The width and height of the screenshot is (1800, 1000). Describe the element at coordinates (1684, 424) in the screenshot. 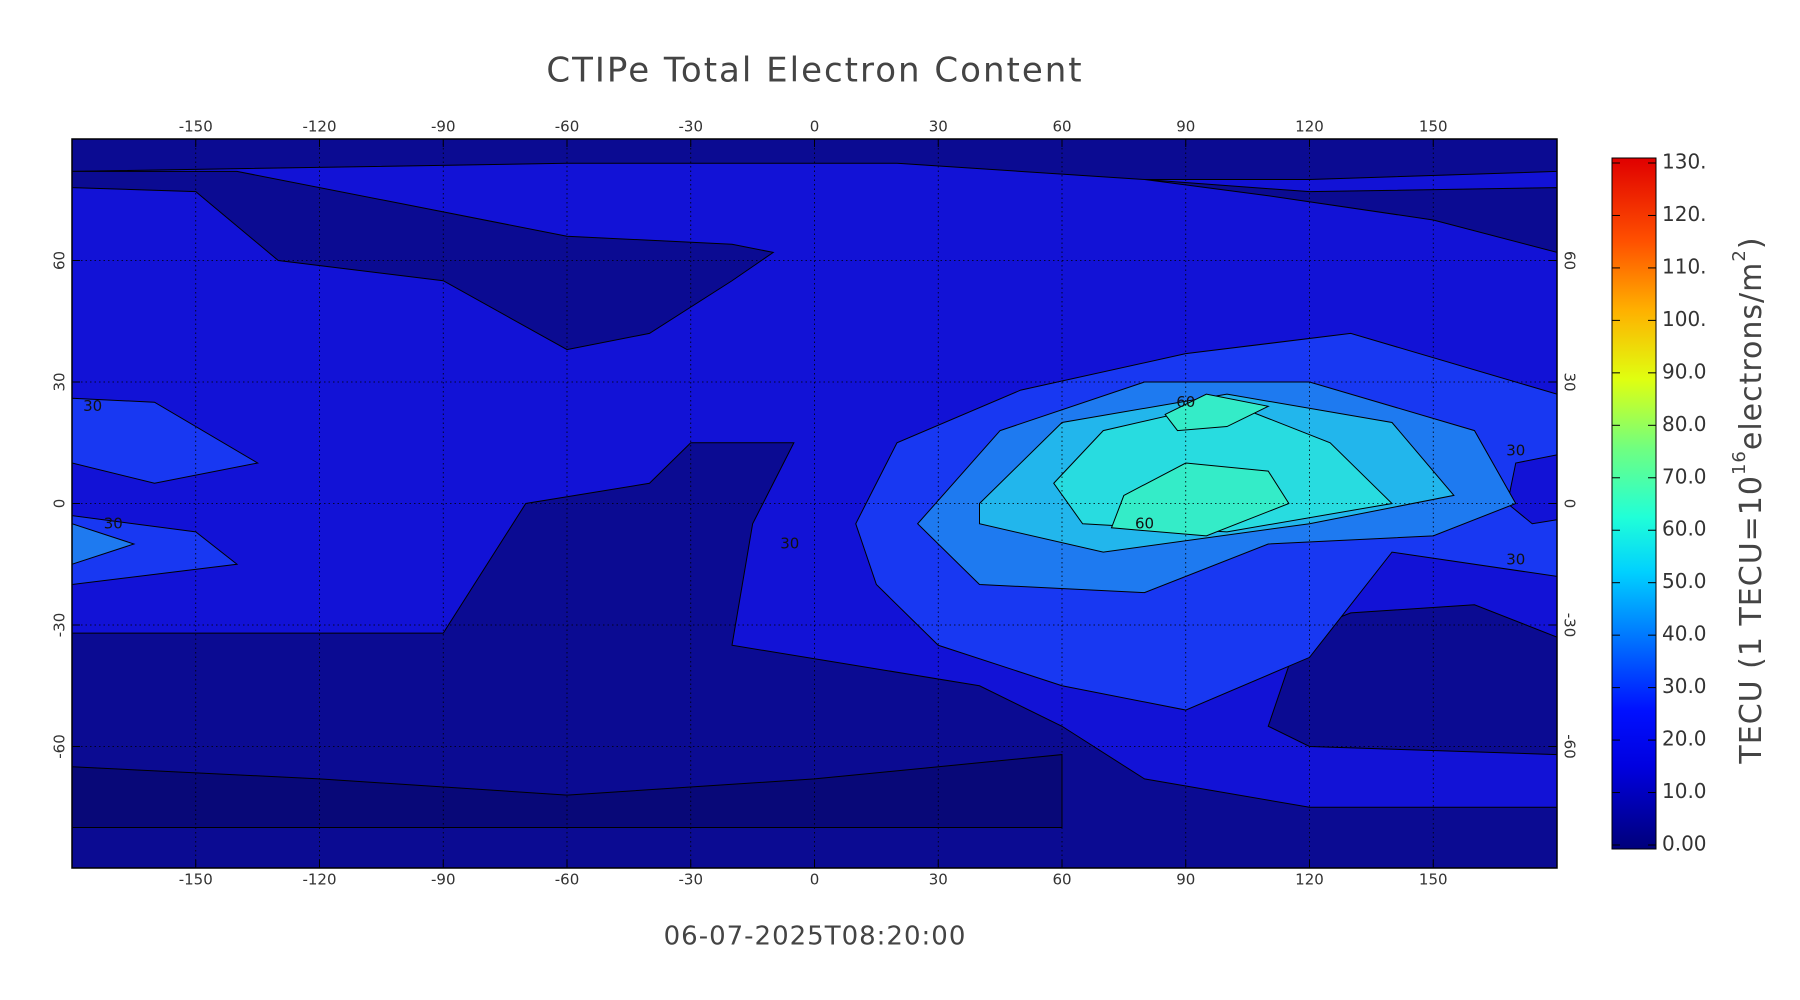

I see `colorbar-tick-label: 80.0` at that location.